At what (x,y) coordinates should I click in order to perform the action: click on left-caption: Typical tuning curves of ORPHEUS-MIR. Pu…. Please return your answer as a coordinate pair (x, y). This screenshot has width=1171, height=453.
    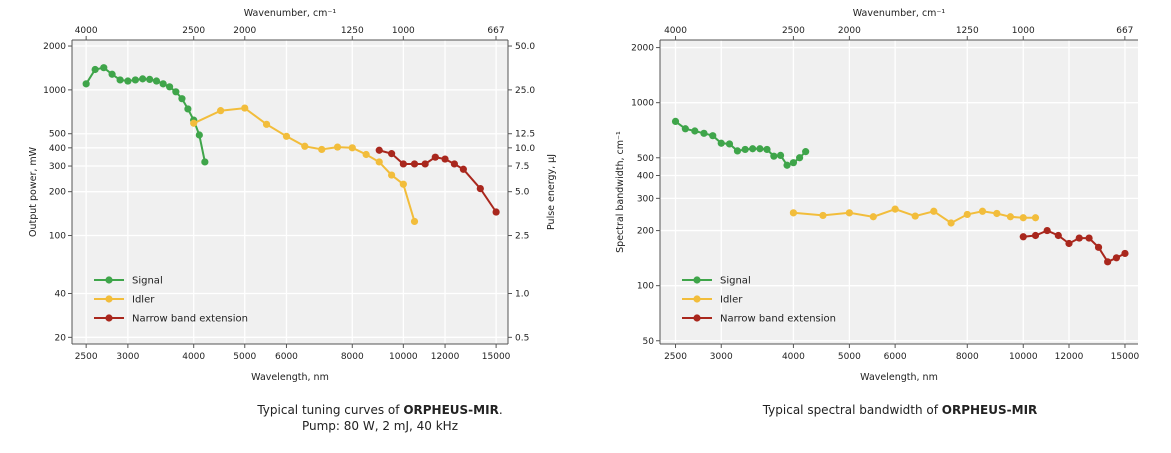
    Looking at the image, I should click on (380, 418).